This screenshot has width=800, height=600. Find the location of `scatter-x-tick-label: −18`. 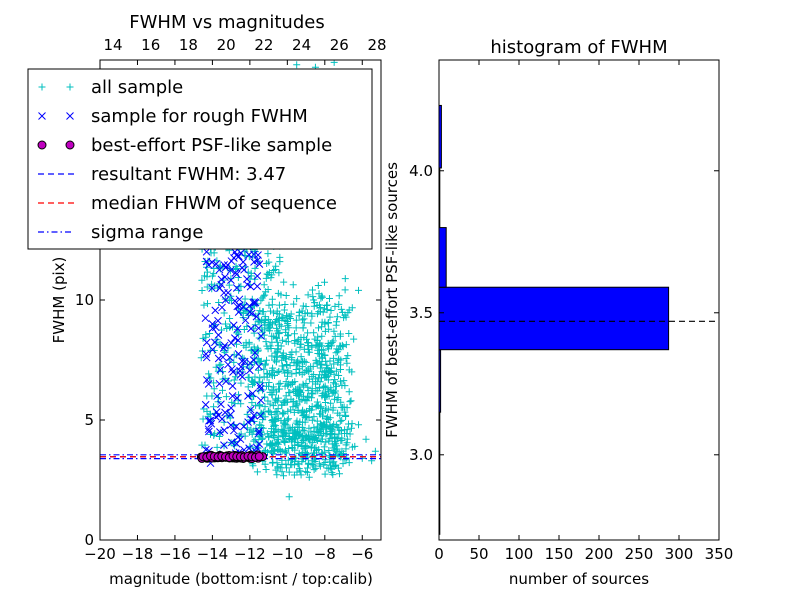

scatter-x-tick-label: −18 is located at coordinates (138, 554).